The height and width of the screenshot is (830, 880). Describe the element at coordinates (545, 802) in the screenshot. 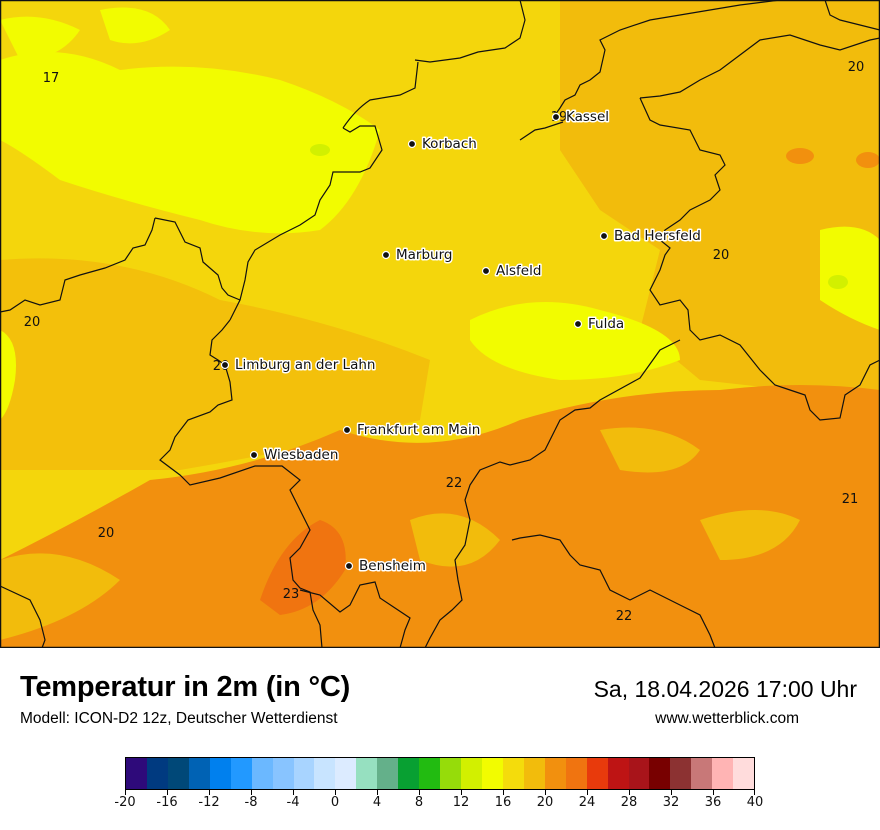

I see `legend-tick-label: 20` at that location.